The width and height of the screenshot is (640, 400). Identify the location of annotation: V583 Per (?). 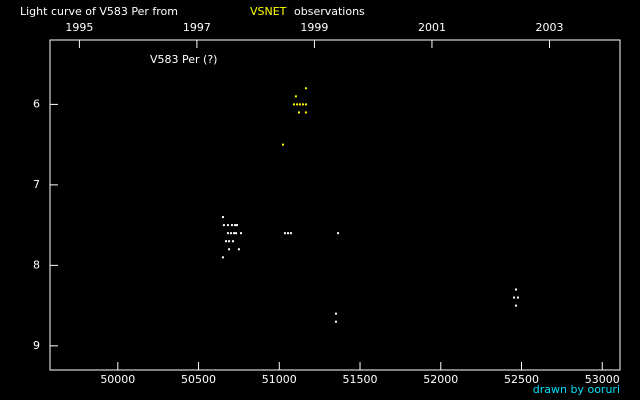
(183, 59).